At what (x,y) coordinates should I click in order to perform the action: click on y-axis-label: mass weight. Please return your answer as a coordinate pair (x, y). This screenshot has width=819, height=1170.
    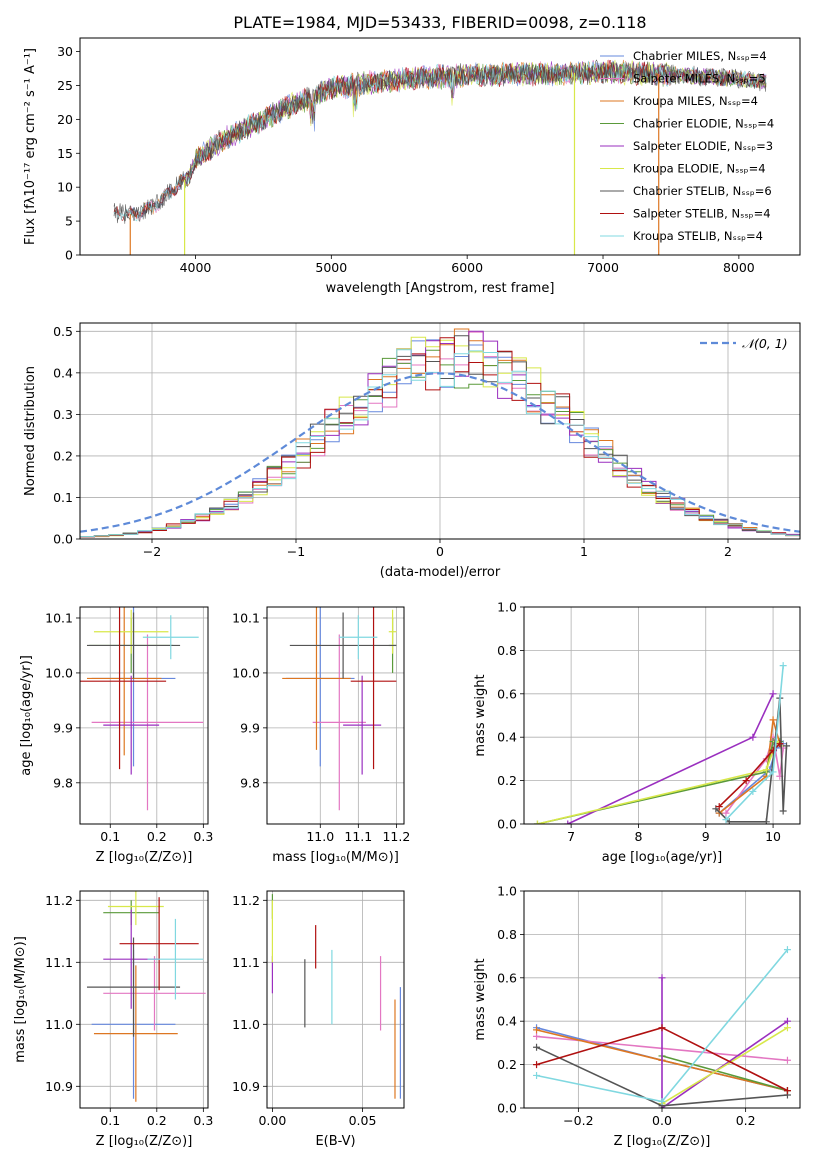
    Looking at the image, I should click on (480, 999).